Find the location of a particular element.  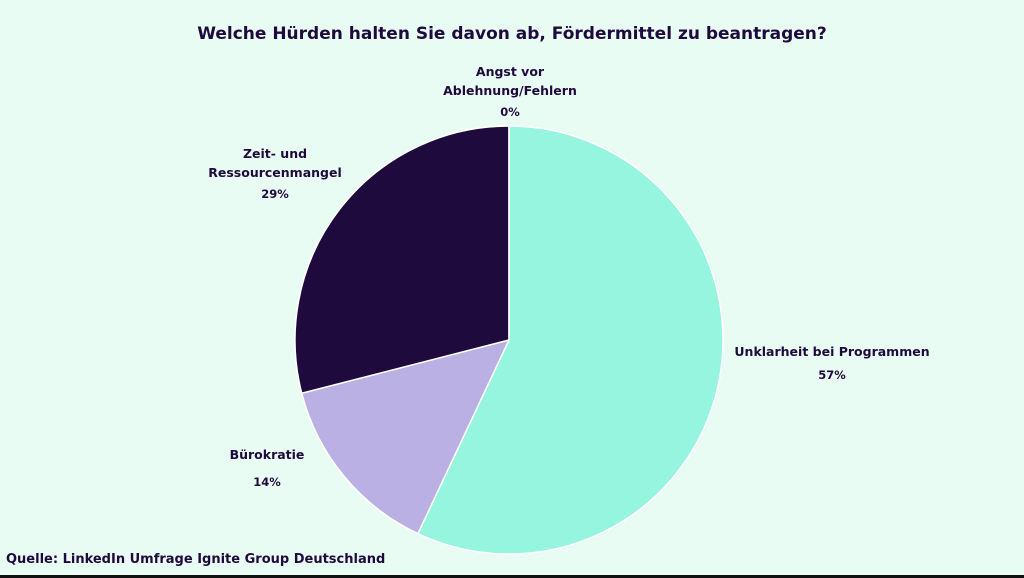

slice-label: Unklarheit bei Programmen is located at coordinates (832, 351).